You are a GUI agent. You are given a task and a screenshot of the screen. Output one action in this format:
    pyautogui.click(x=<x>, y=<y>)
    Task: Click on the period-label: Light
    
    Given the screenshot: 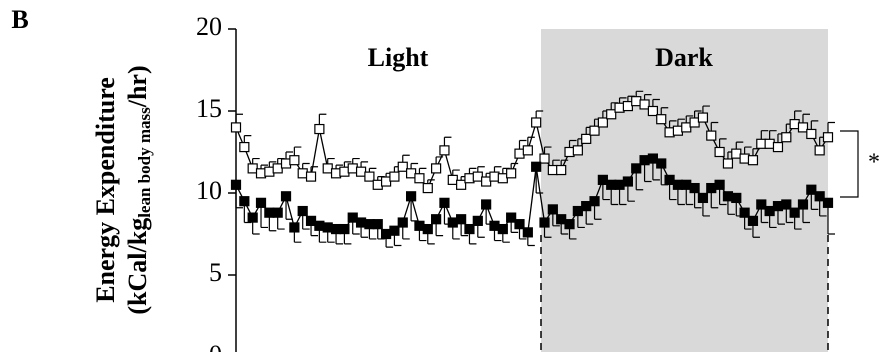 What is the action you would take?
    pyautogui.click(x=398, y=57)
    